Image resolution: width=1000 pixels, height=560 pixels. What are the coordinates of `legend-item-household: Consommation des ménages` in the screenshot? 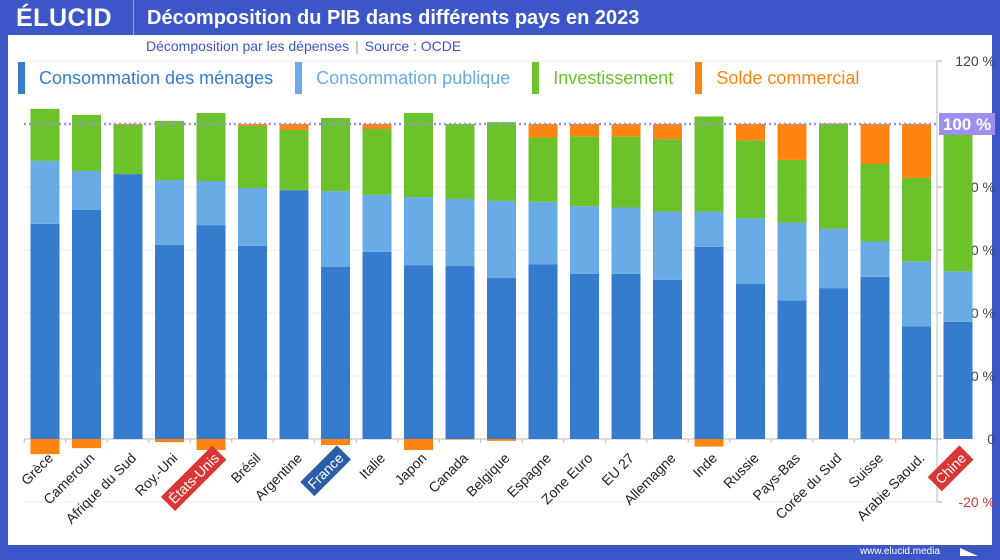 It's located at (145, 78).